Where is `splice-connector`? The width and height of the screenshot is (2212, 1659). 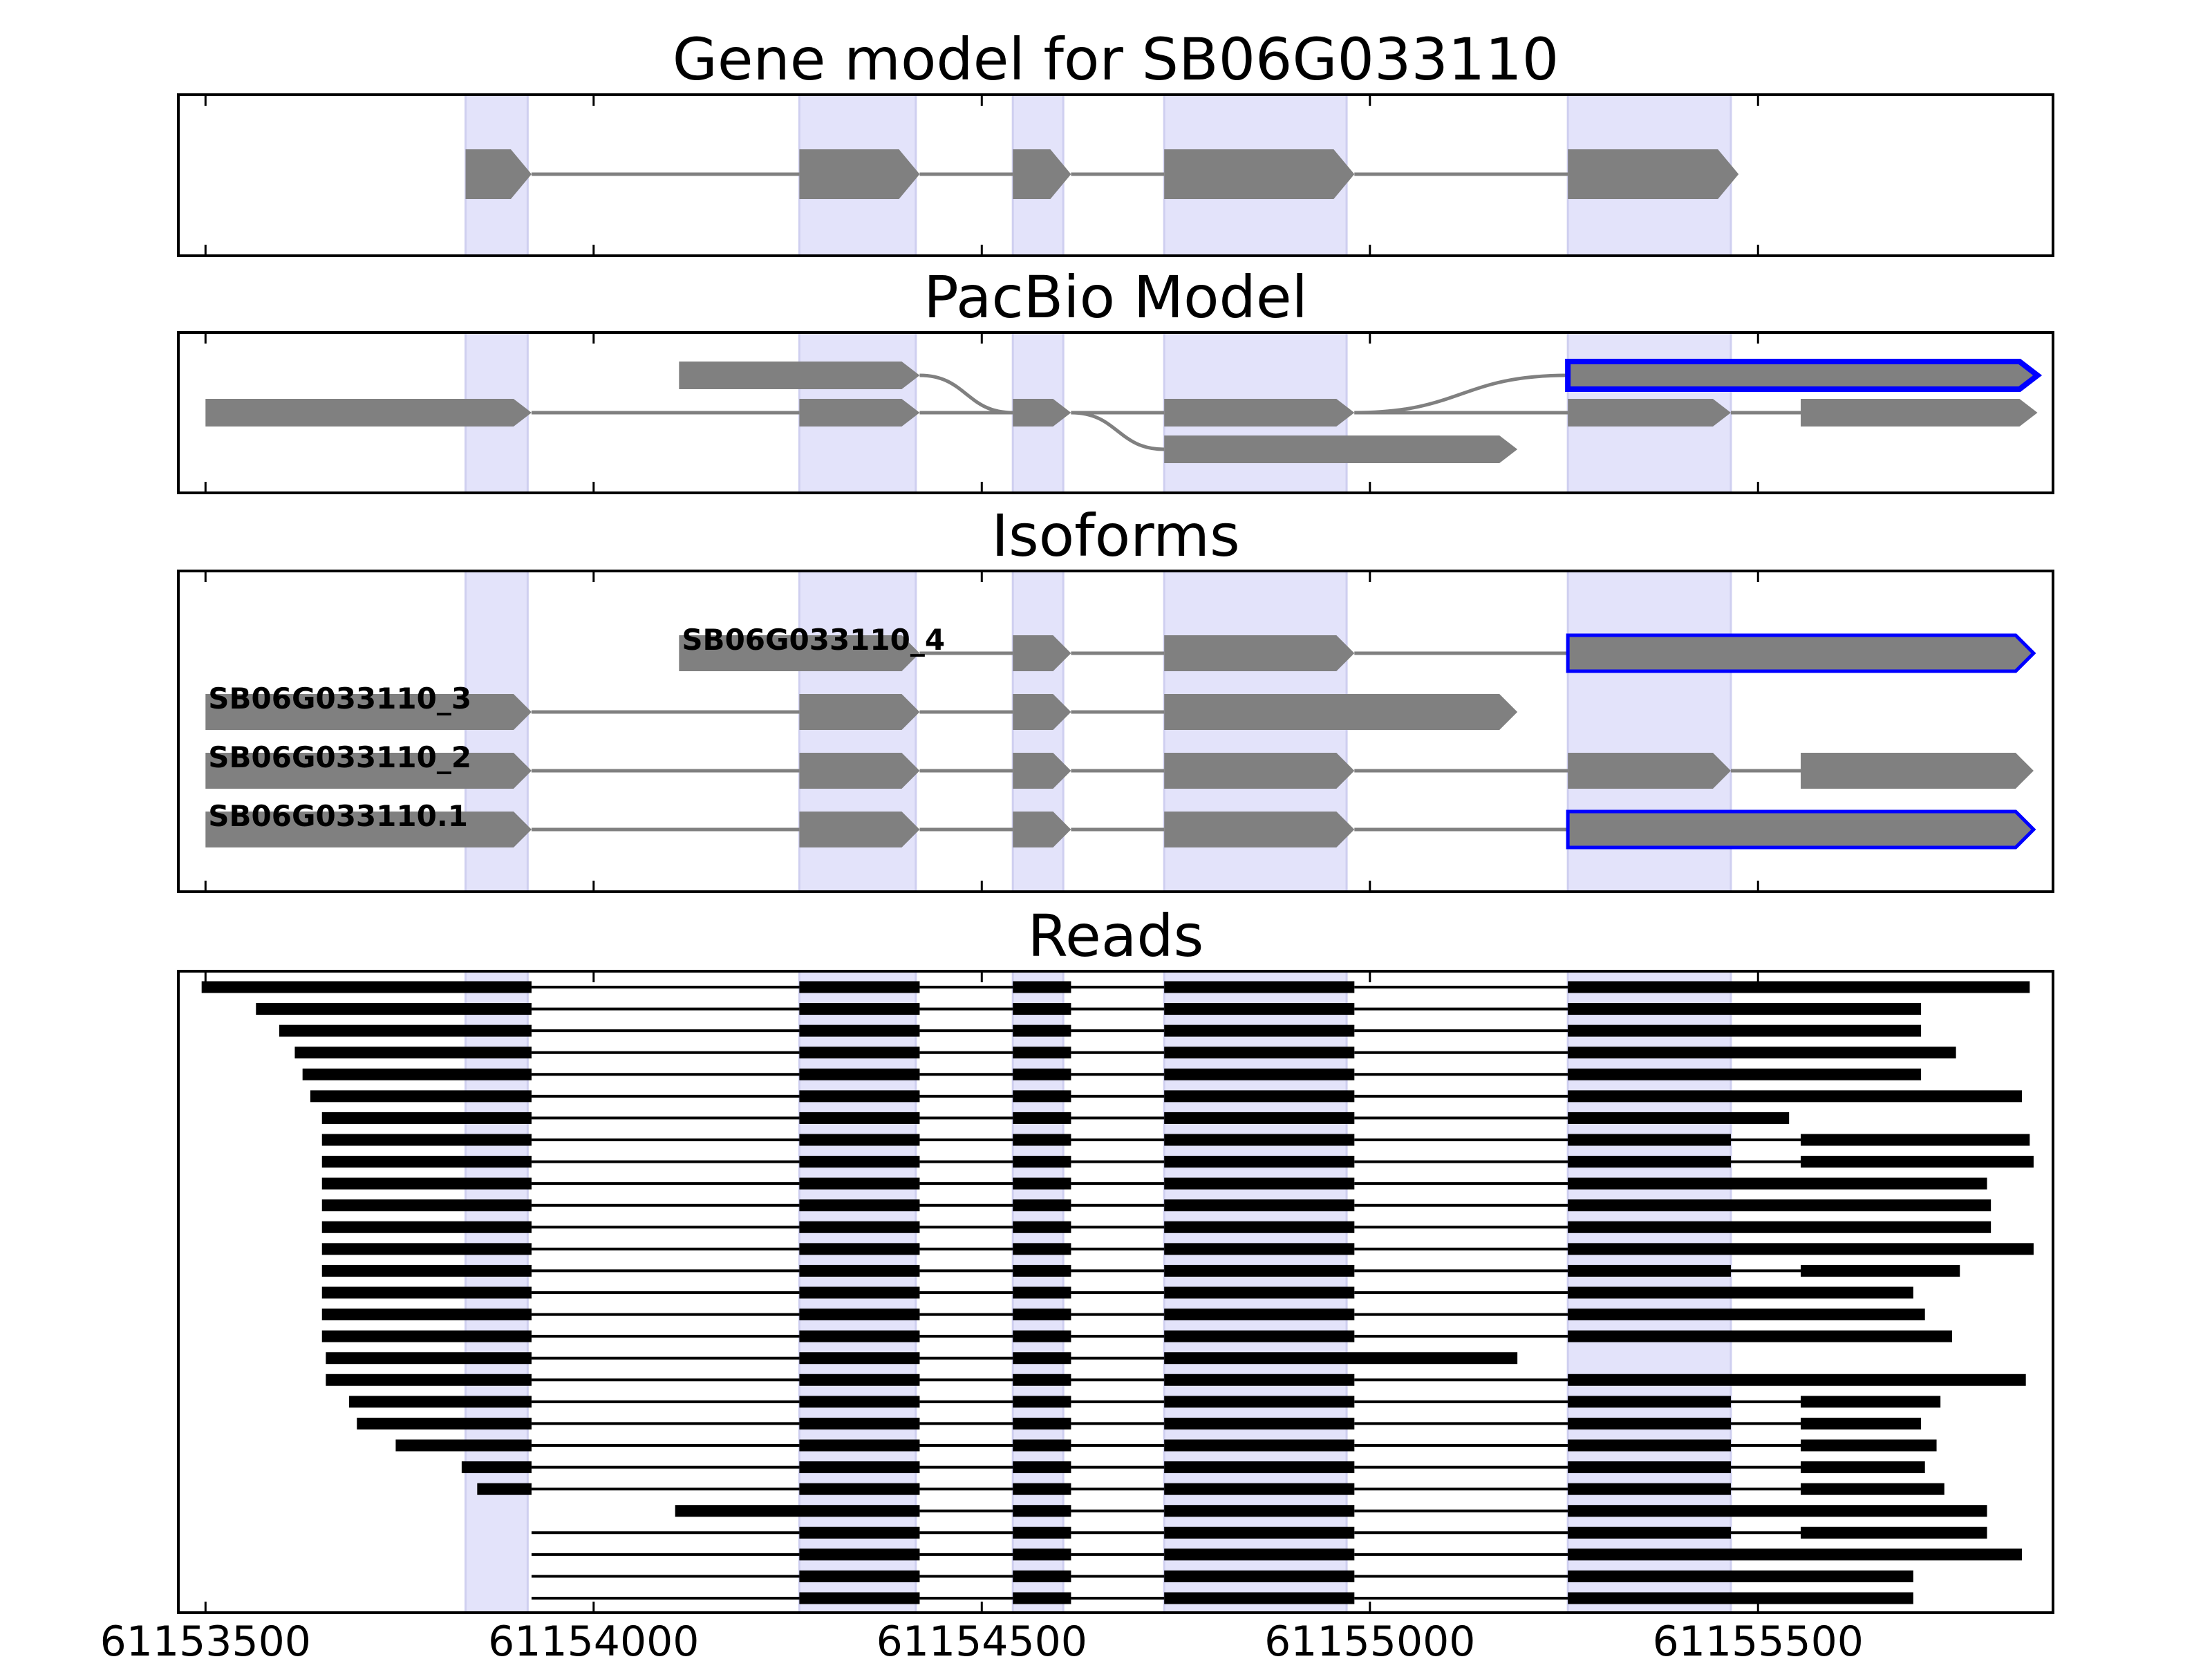 splice-connector is located at coordinates (1461, 394).